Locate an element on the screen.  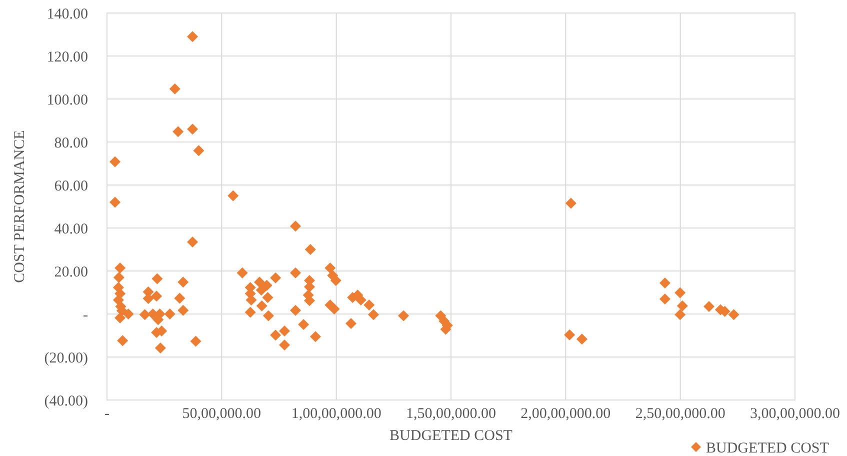
y-tick-label: 40.00 is located at coordinates (71, 229).